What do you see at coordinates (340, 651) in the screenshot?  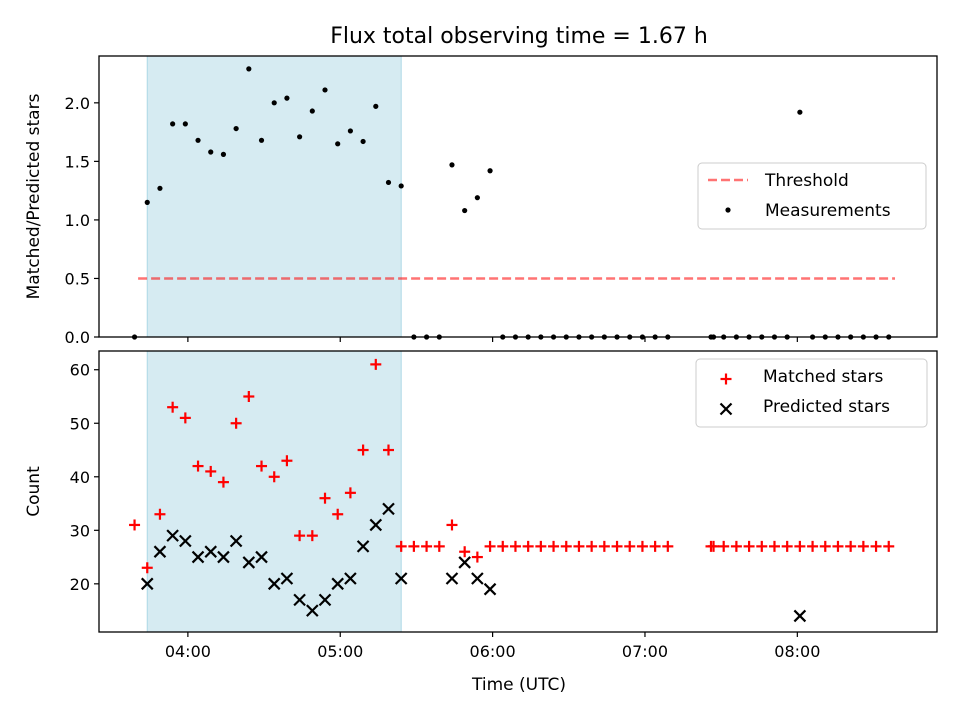 I see `x-tick-label: 05:00` at bounding box center [340, 651].